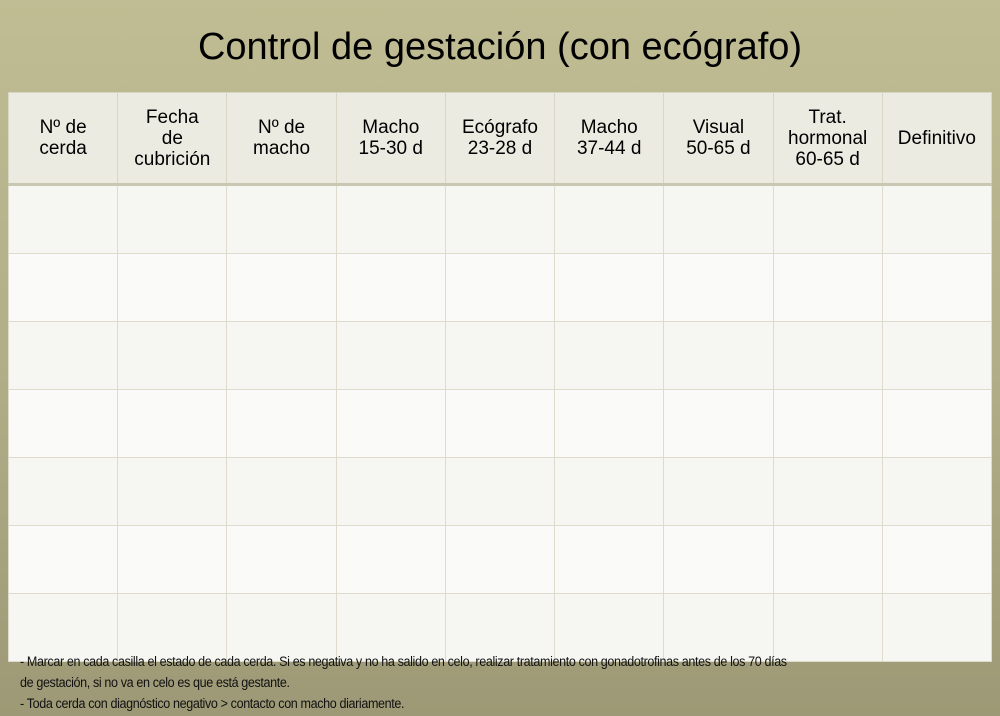  Describe the element at coordinates (390, 138) in the screenshot. I see `column-header: Macho 15-30 d` at that location.